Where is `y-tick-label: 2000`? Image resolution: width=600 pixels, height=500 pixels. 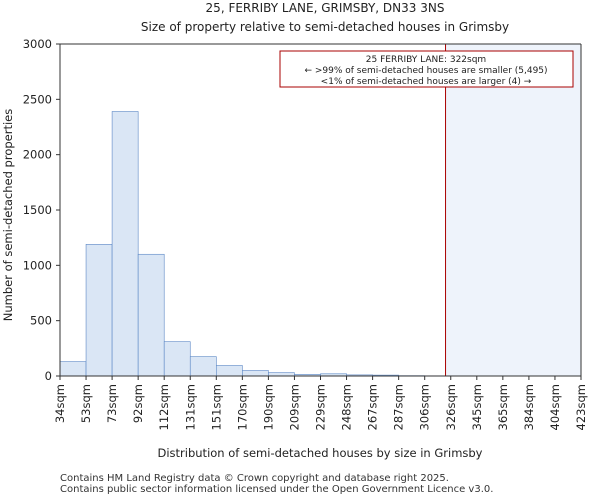
y-tick-label: 2000 is located at coordinates (37, 155).